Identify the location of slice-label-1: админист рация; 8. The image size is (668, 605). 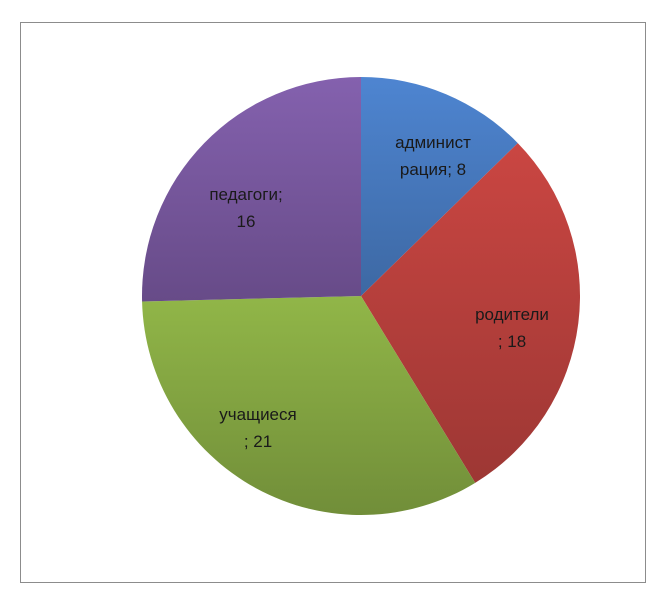
(433, 156).